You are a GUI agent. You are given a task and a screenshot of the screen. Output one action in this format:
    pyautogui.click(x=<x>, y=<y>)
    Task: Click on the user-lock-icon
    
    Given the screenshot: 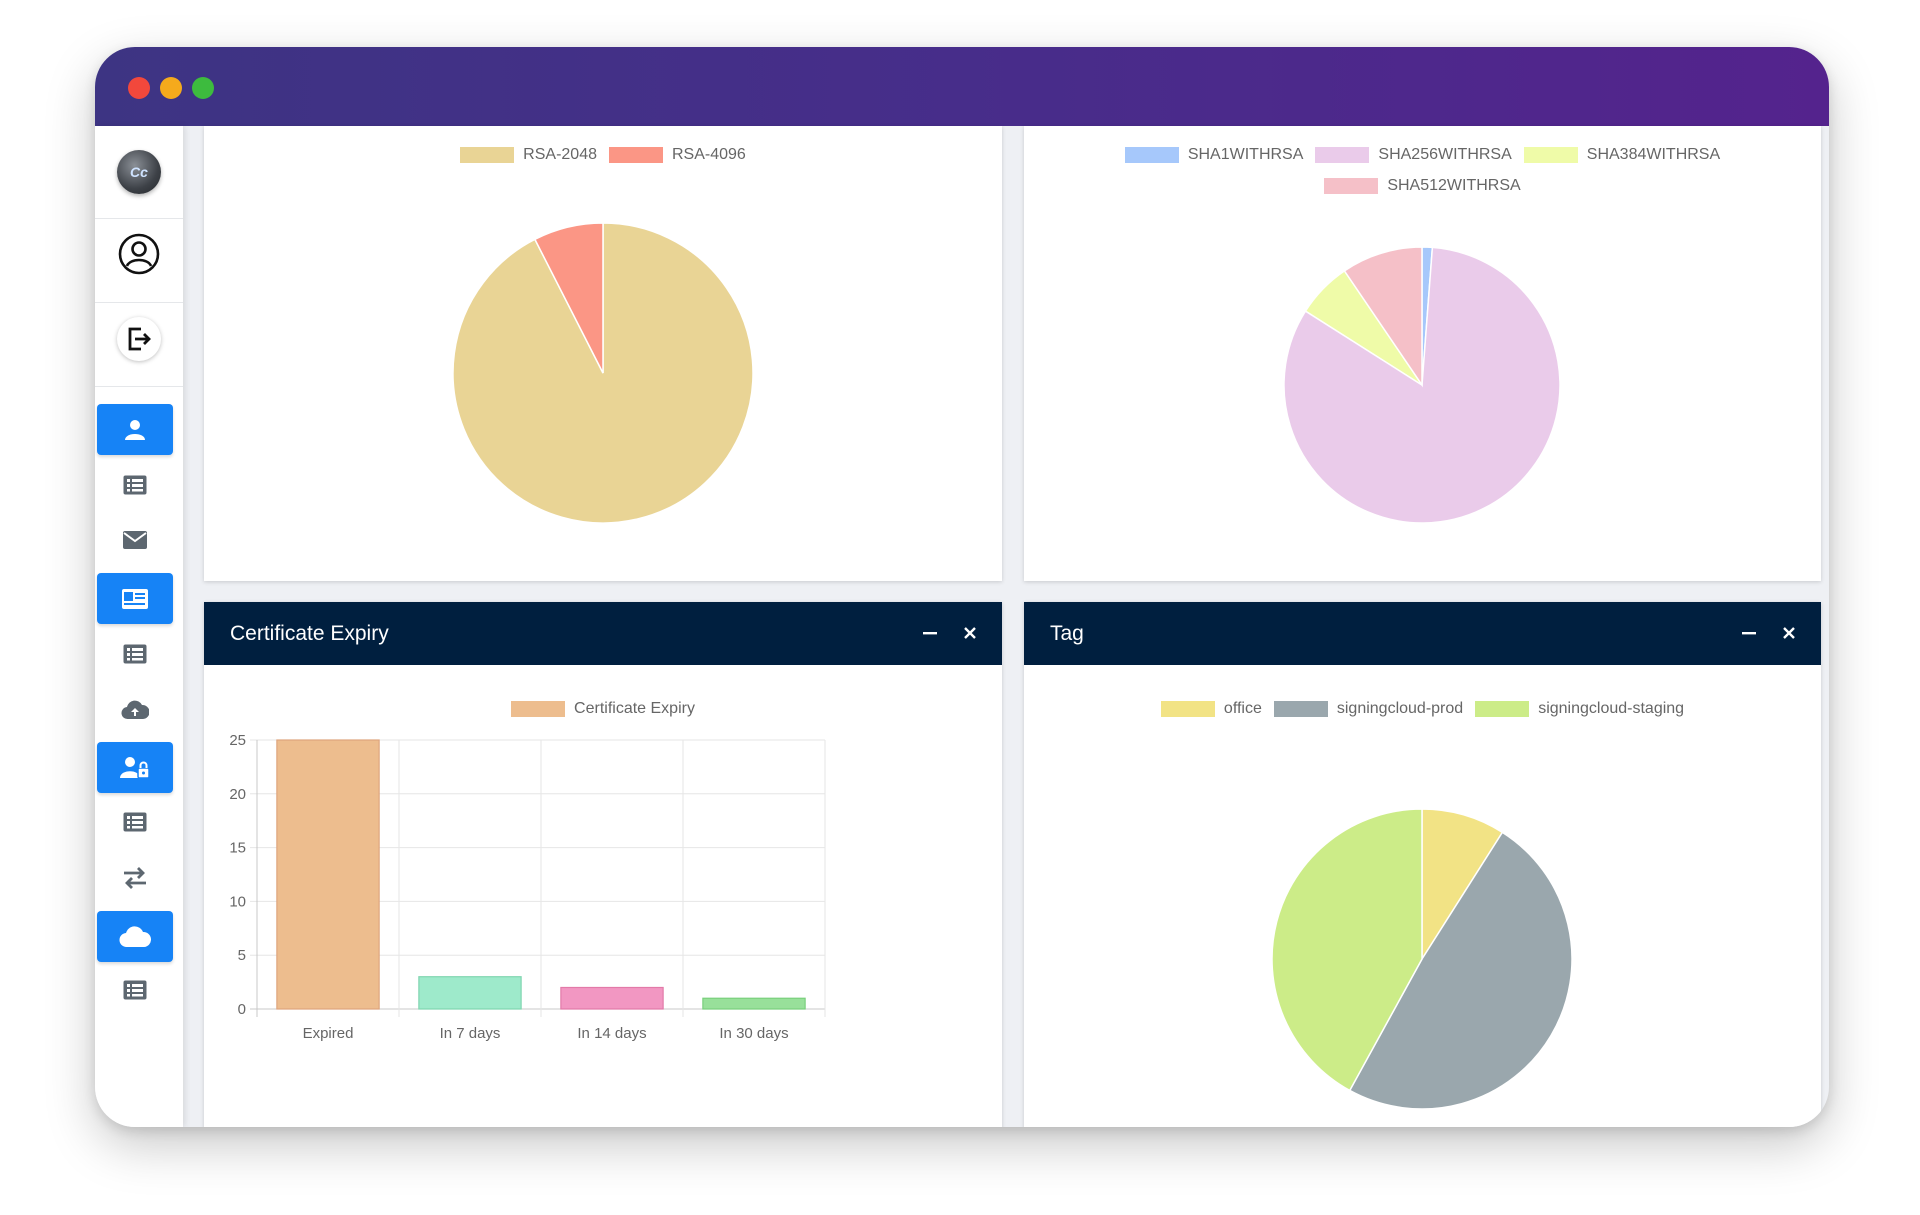 What is the action you would take?
    pyautogui.click(x=135, y=767)
    